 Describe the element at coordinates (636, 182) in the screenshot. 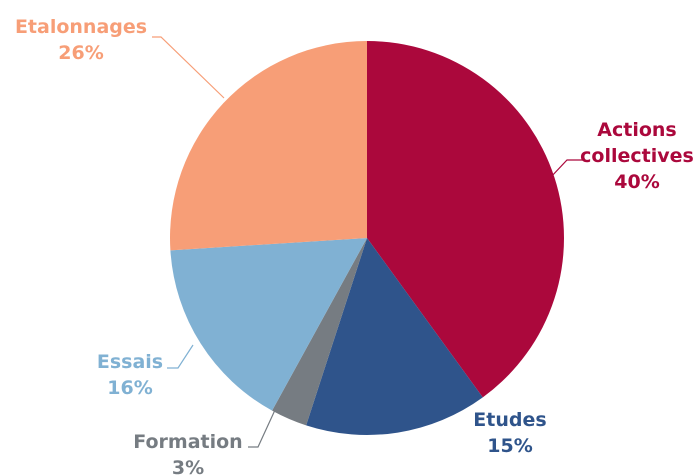

I see `slice-percent-actions-collectives: 40%` at that location.